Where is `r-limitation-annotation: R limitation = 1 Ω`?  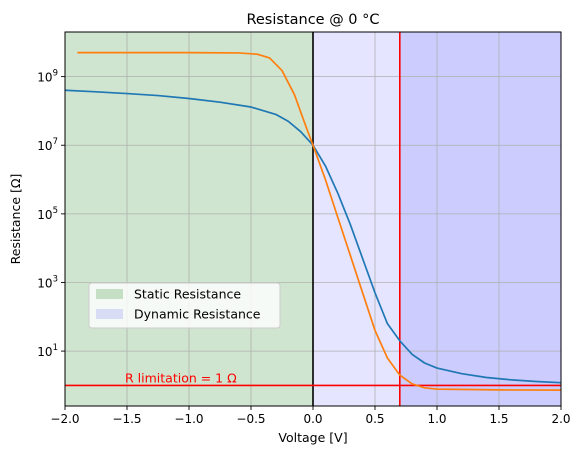 r-limitation-annotation: R limitation = 1 Ω is located at coordinates (181, 377).